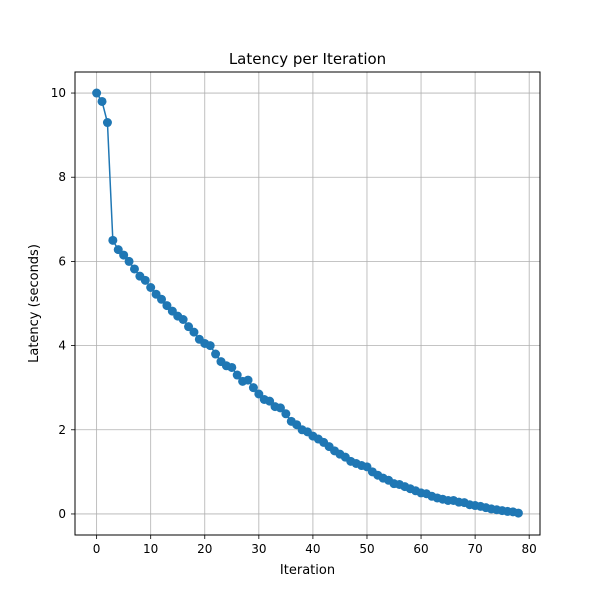 This screenshot has height=604, width=600. I want to click on x-tick-label: 20, so click(204, 549).